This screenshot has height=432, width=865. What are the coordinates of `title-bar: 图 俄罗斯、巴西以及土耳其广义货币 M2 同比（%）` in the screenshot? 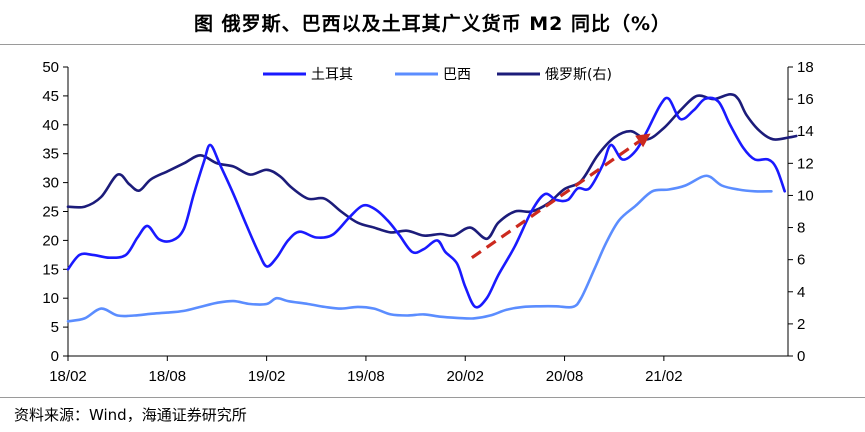 It's located at (432, 22).